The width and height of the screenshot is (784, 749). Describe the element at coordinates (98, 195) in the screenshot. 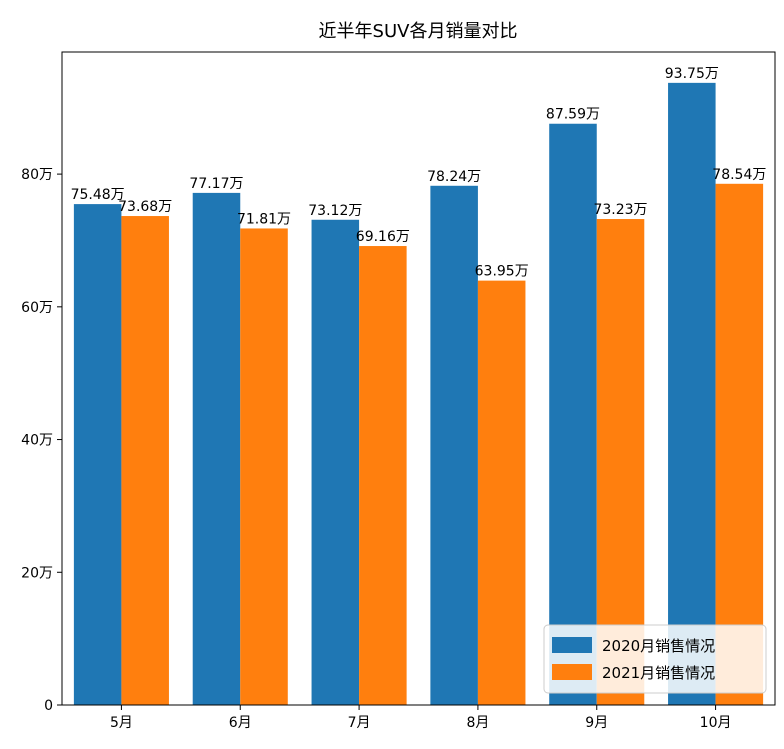

I see `value-label-s1-1: 75.48万` at that location.